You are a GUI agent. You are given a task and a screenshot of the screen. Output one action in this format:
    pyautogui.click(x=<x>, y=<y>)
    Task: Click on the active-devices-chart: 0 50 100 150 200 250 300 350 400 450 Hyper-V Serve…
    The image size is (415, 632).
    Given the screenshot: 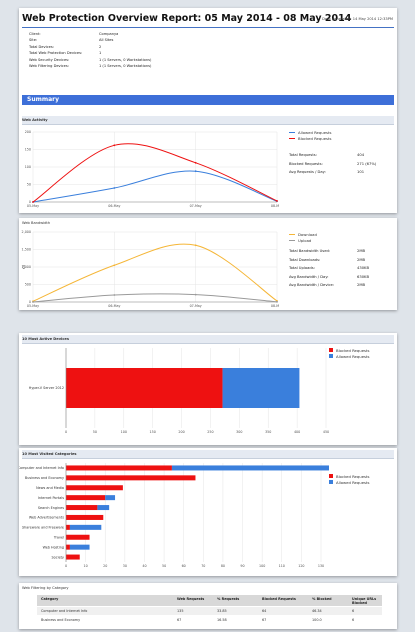 What is the action you would take?
    pyautogui.click(x=179, y=391)
    